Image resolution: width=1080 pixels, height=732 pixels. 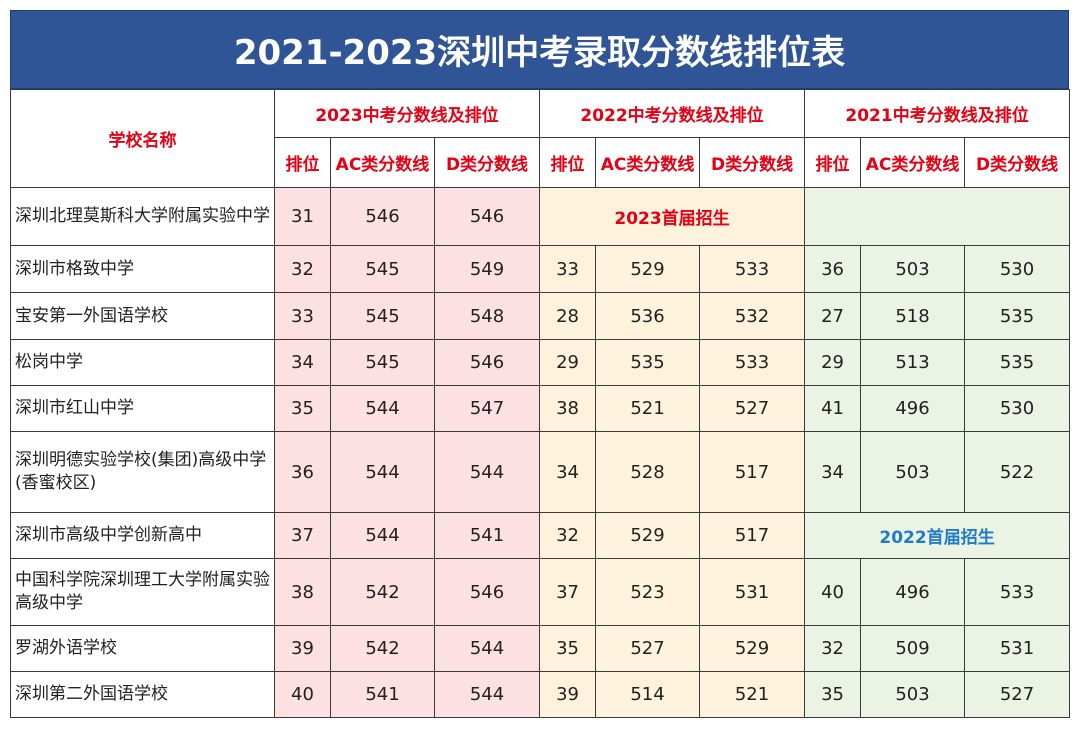 What do you see at coordinates (568, 472) in the screenshot?
I see `rank-2022: 34` at bounding box center [568, 472].